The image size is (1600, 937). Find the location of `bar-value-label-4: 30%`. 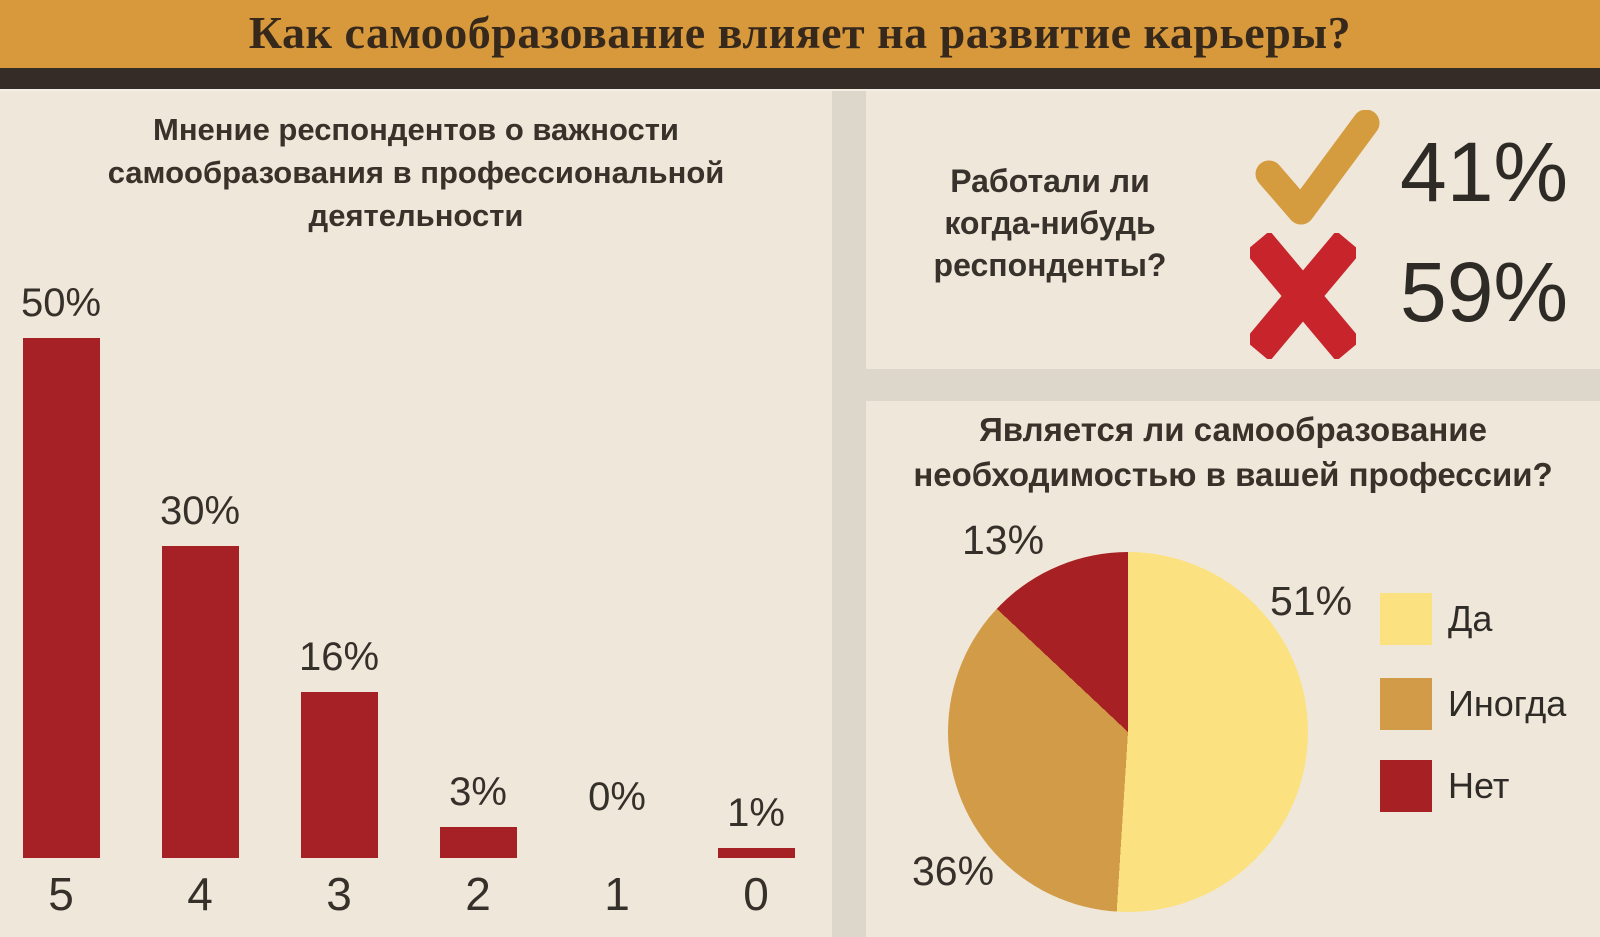

bar-value-label-4: 30% is located at coordinates (200, 511).